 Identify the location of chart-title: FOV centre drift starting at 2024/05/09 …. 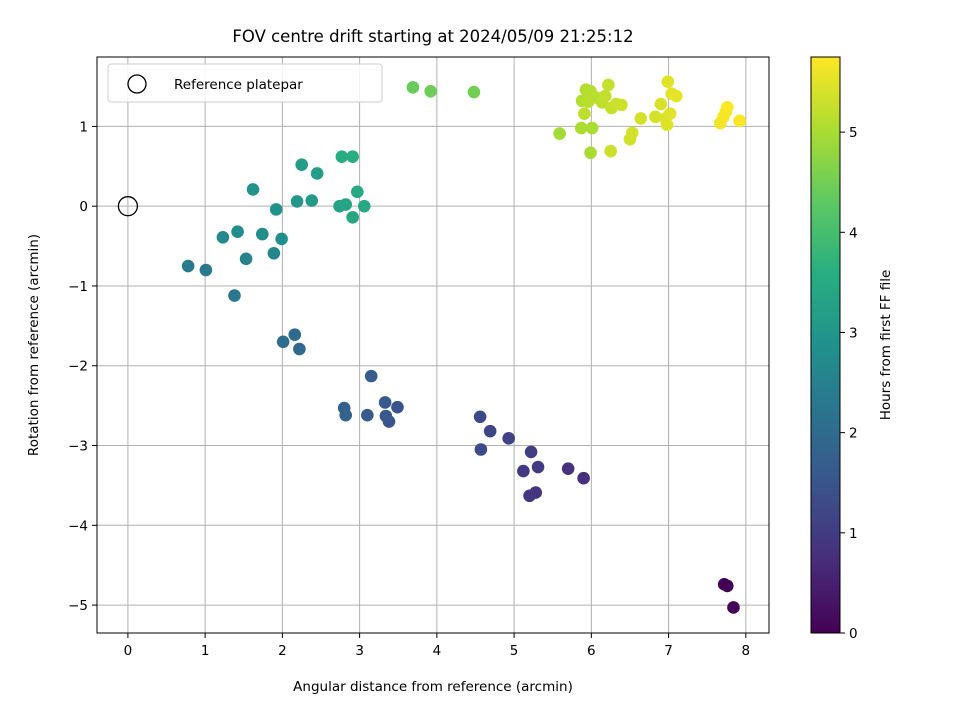
(432, 36).